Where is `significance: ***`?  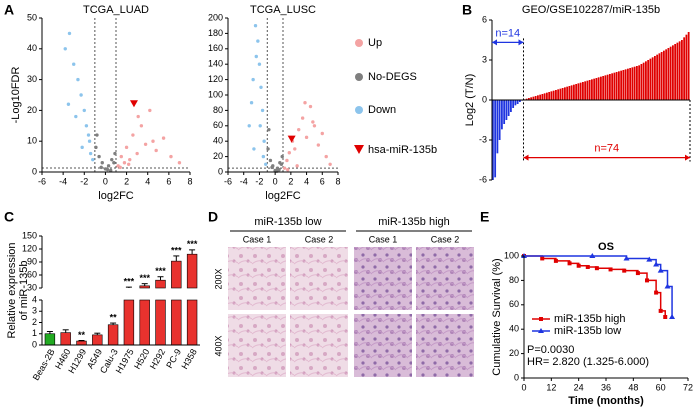 significance: *** is located at coordinates (129, 282).